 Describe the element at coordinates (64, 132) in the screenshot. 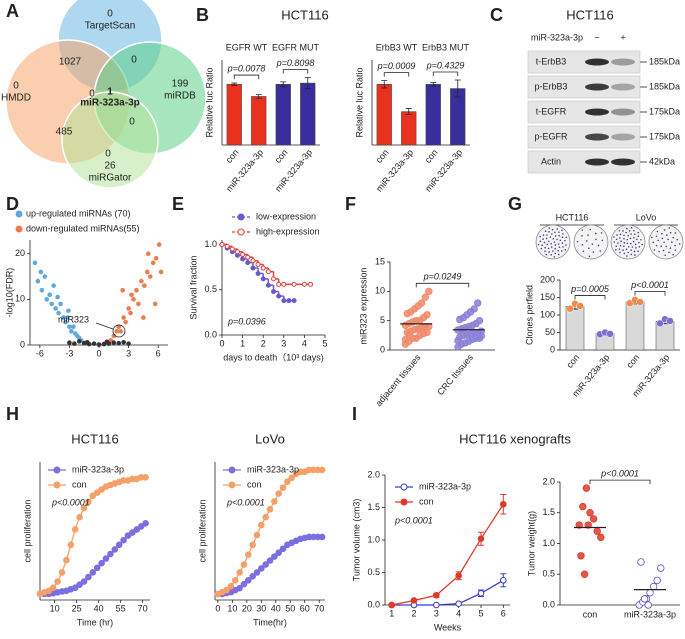

I see `venn-overlap-count: 485` at that location.